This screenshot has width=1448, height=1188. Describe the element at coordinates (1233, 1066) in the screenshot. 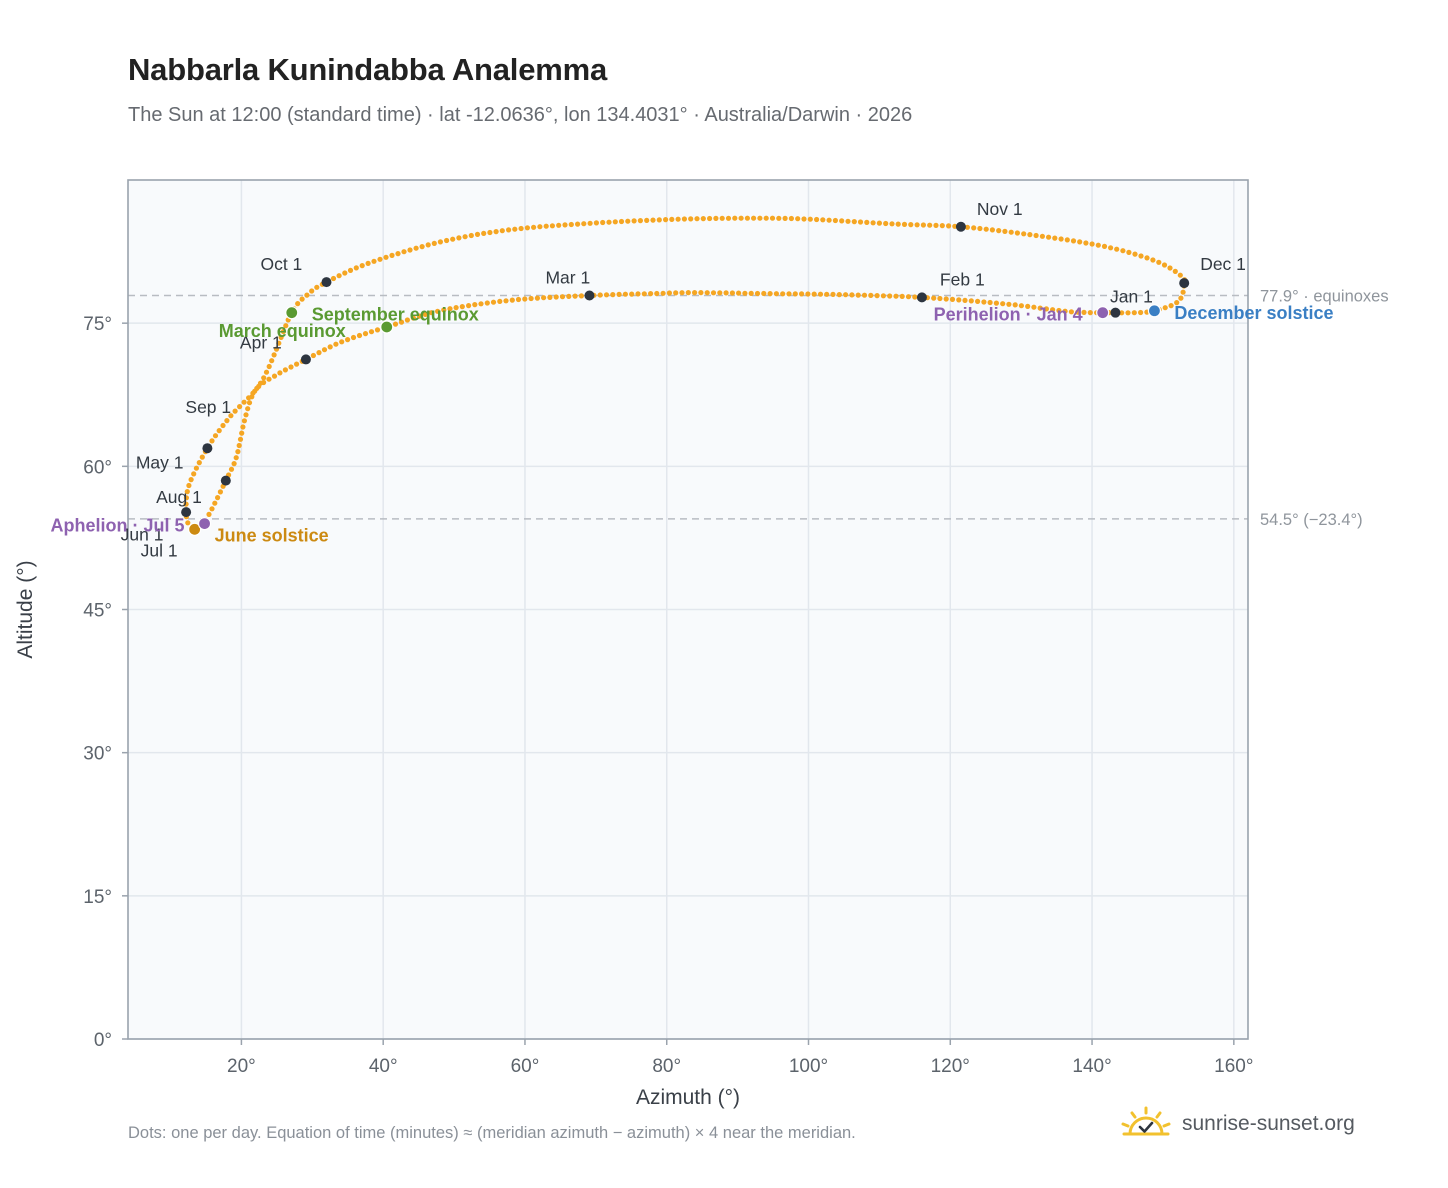

I see `x-tick-label: 160°` at that location.